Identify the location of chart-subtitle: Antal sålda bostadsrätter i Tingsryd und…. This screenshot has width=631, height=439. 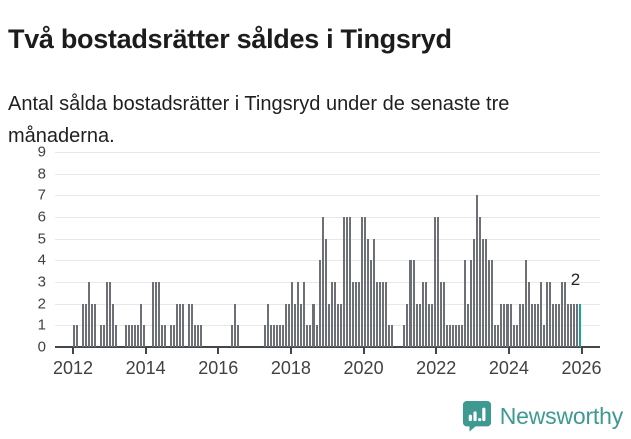
(259, 120).